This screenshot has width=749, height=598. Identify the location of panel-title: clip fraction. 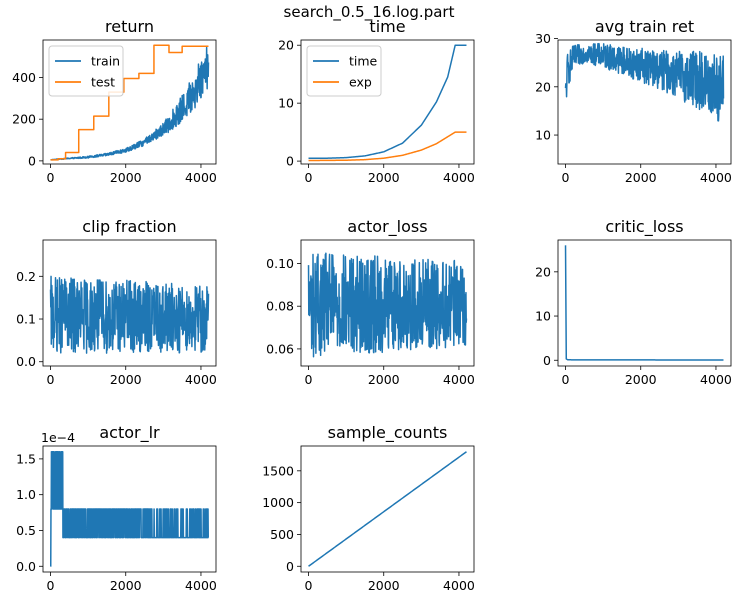
(129, 226).